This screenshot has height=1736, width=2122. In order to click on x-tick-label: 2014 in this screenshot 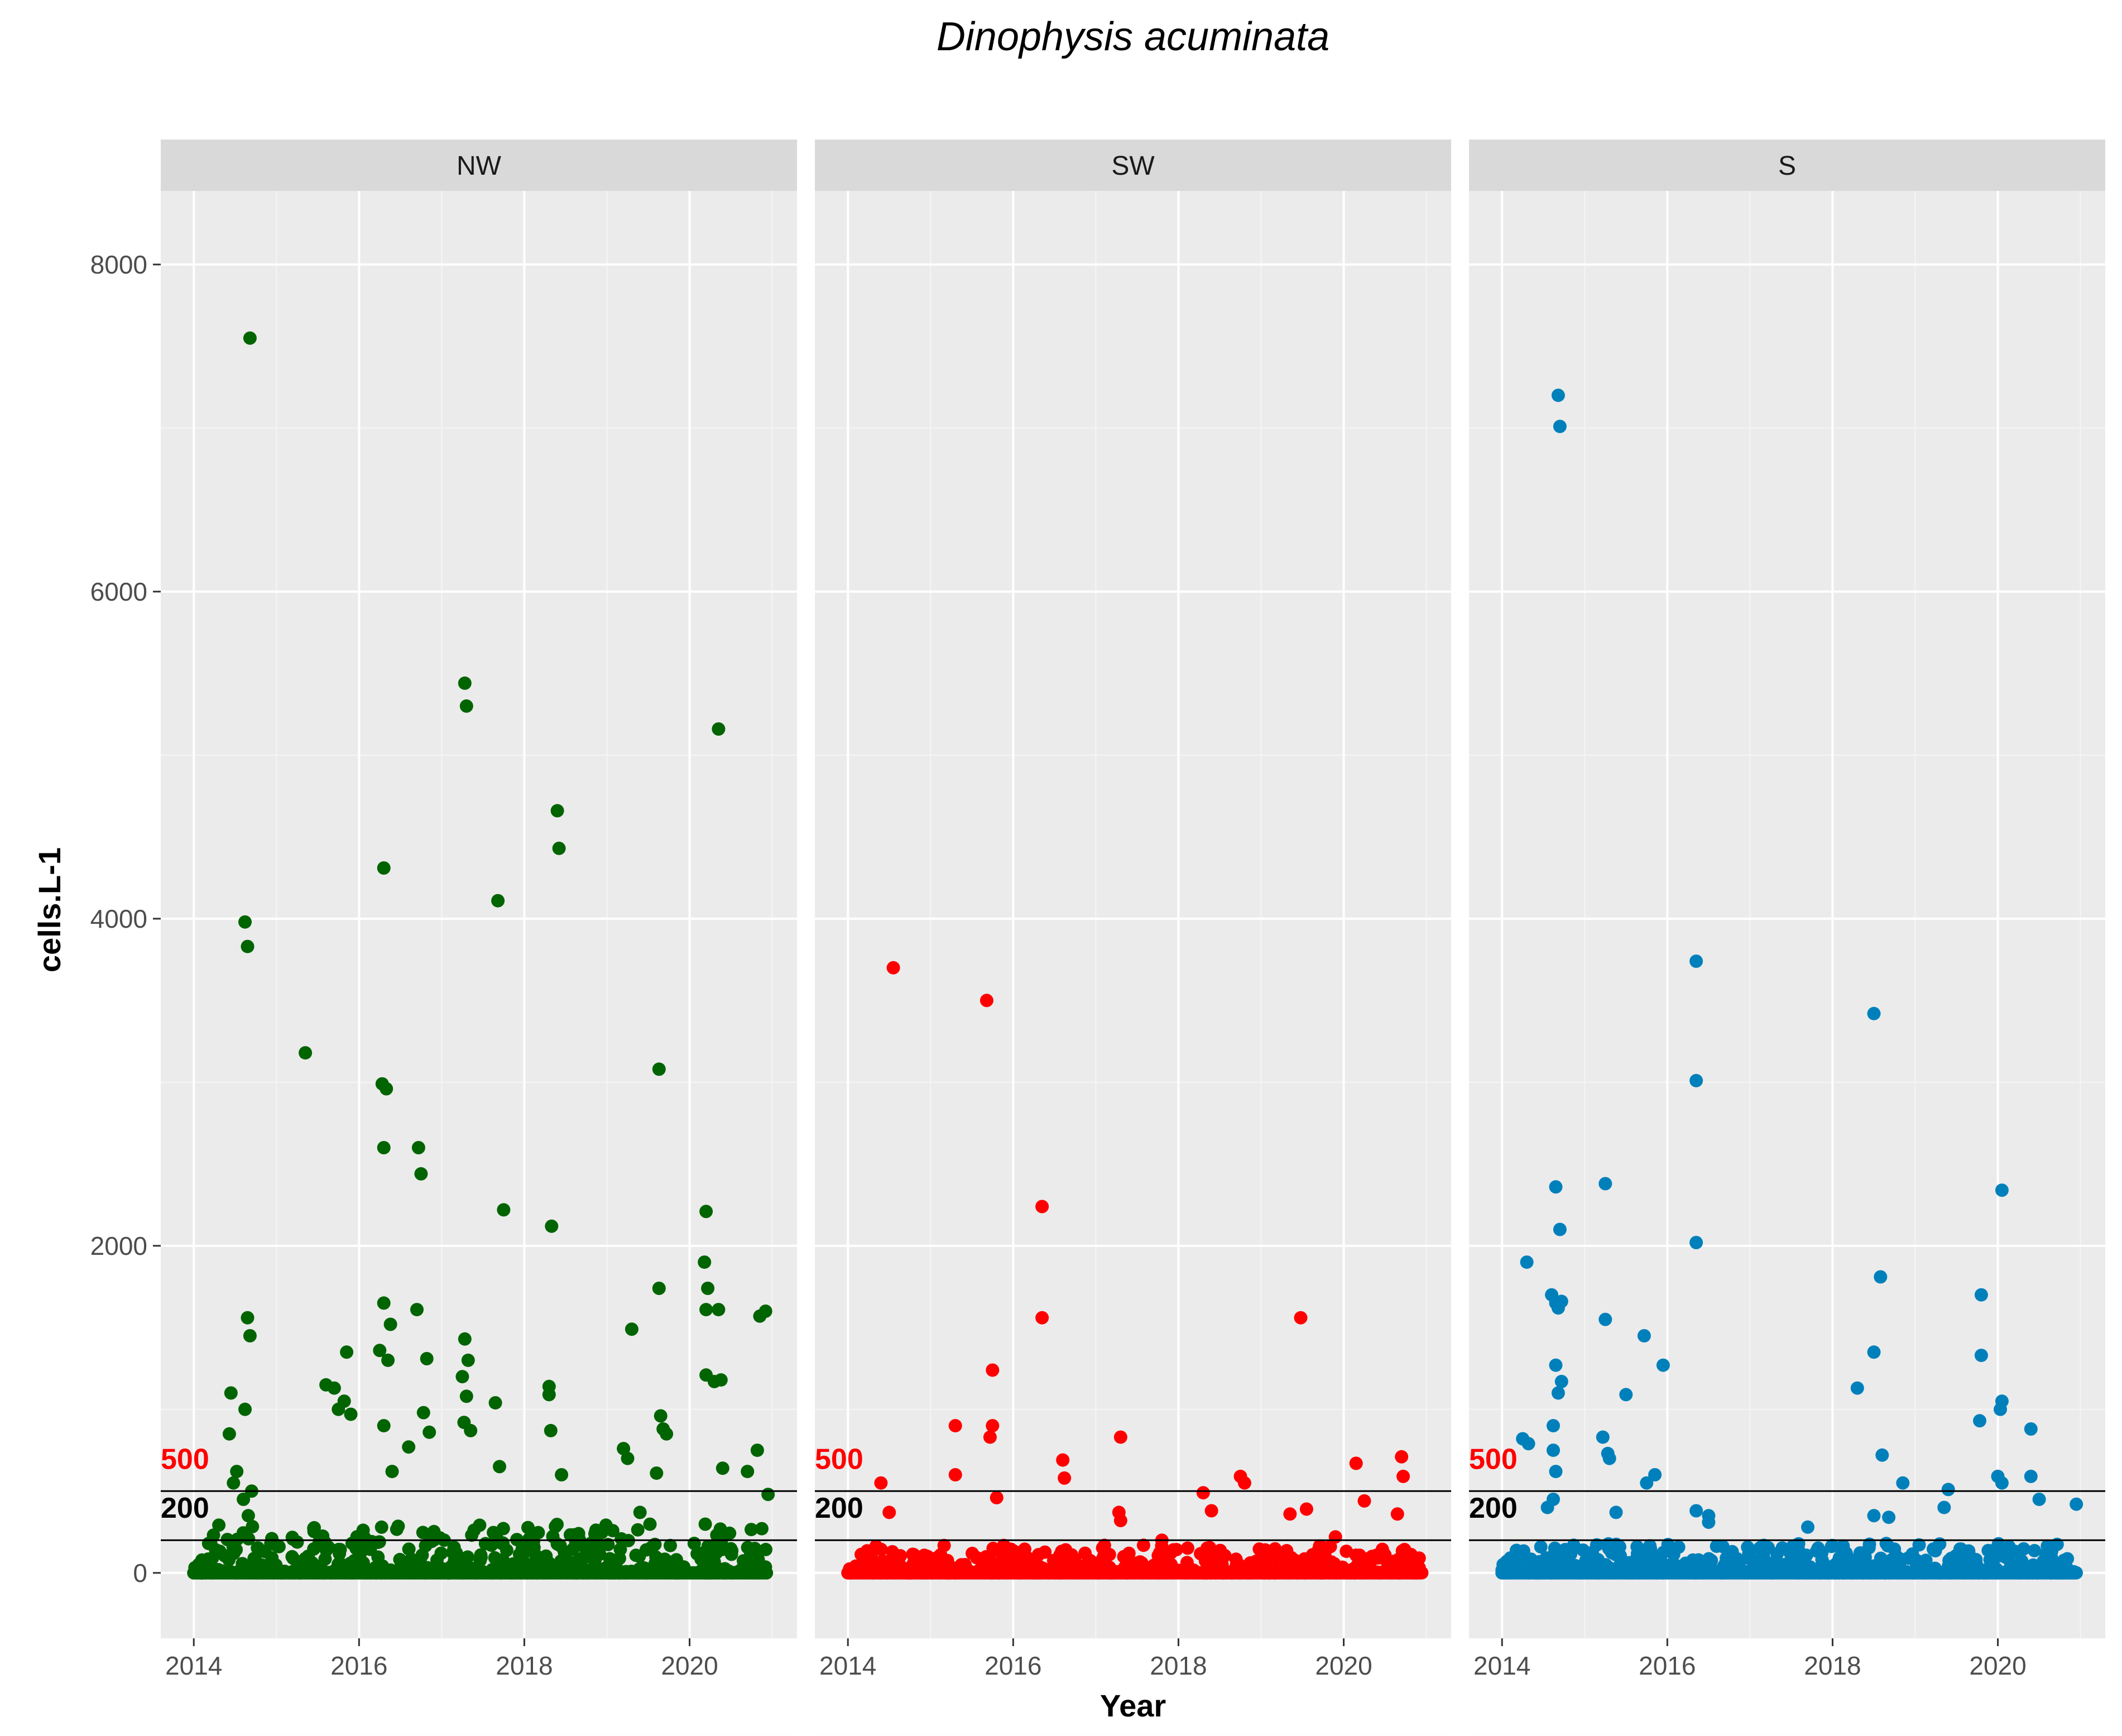, I will do `click(1501, 1665)`.